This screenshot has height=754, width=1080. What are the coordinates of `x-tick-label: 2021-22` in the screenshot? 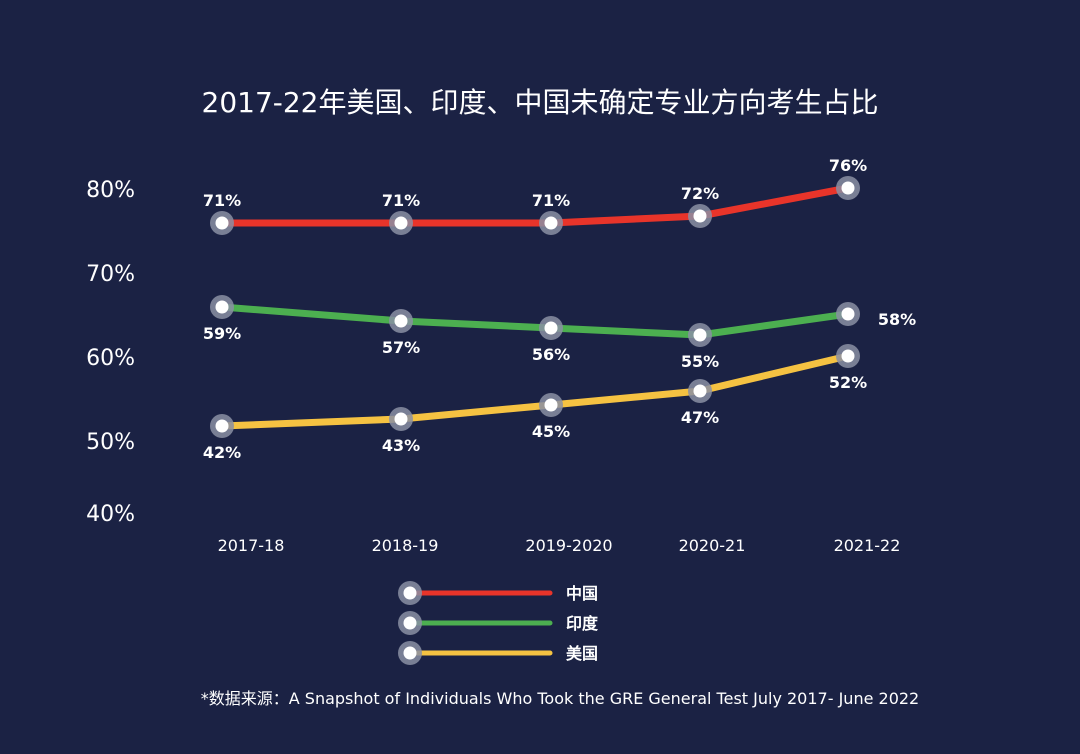 It's located at (867, 545).